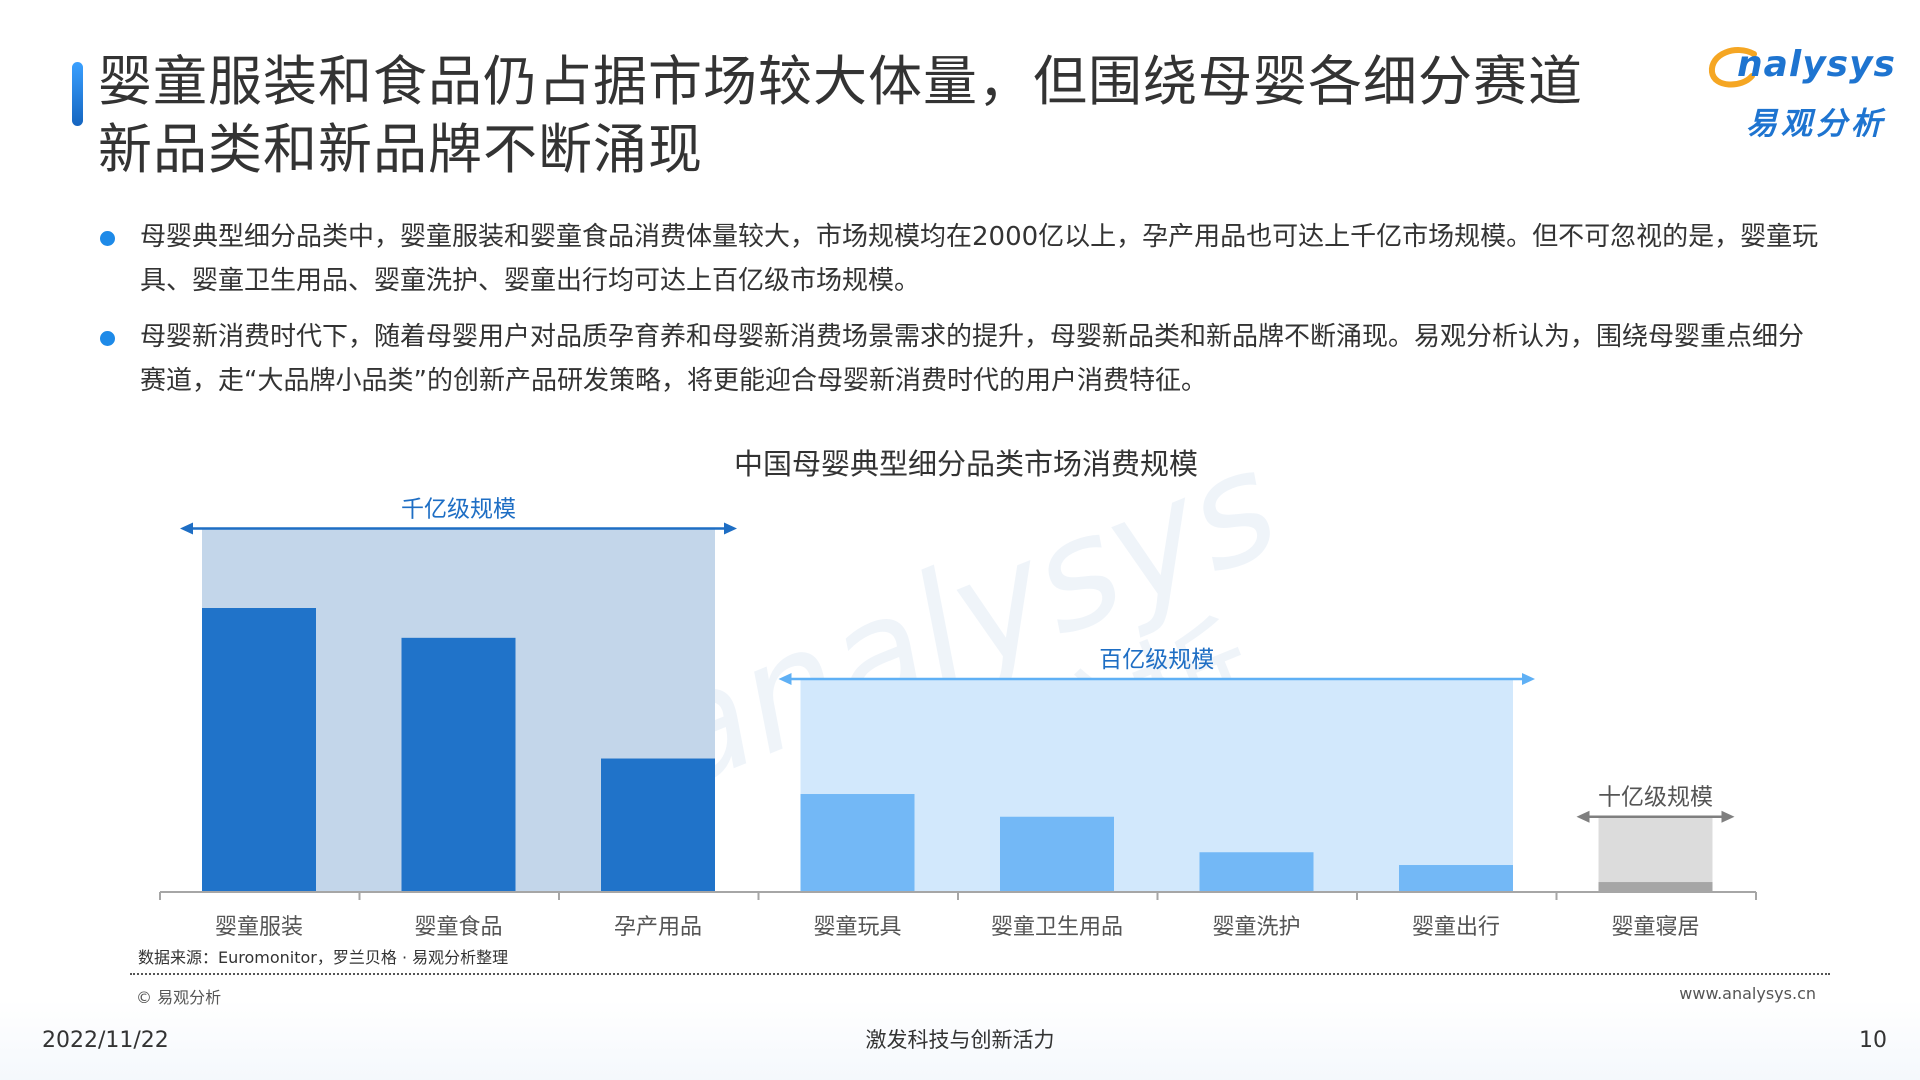 This screenshot has height=1080, width=1920. Describe the element at coordinates (1057, 927) in the screenshot. I see `category-label: 婴童卫生用品` at that location.